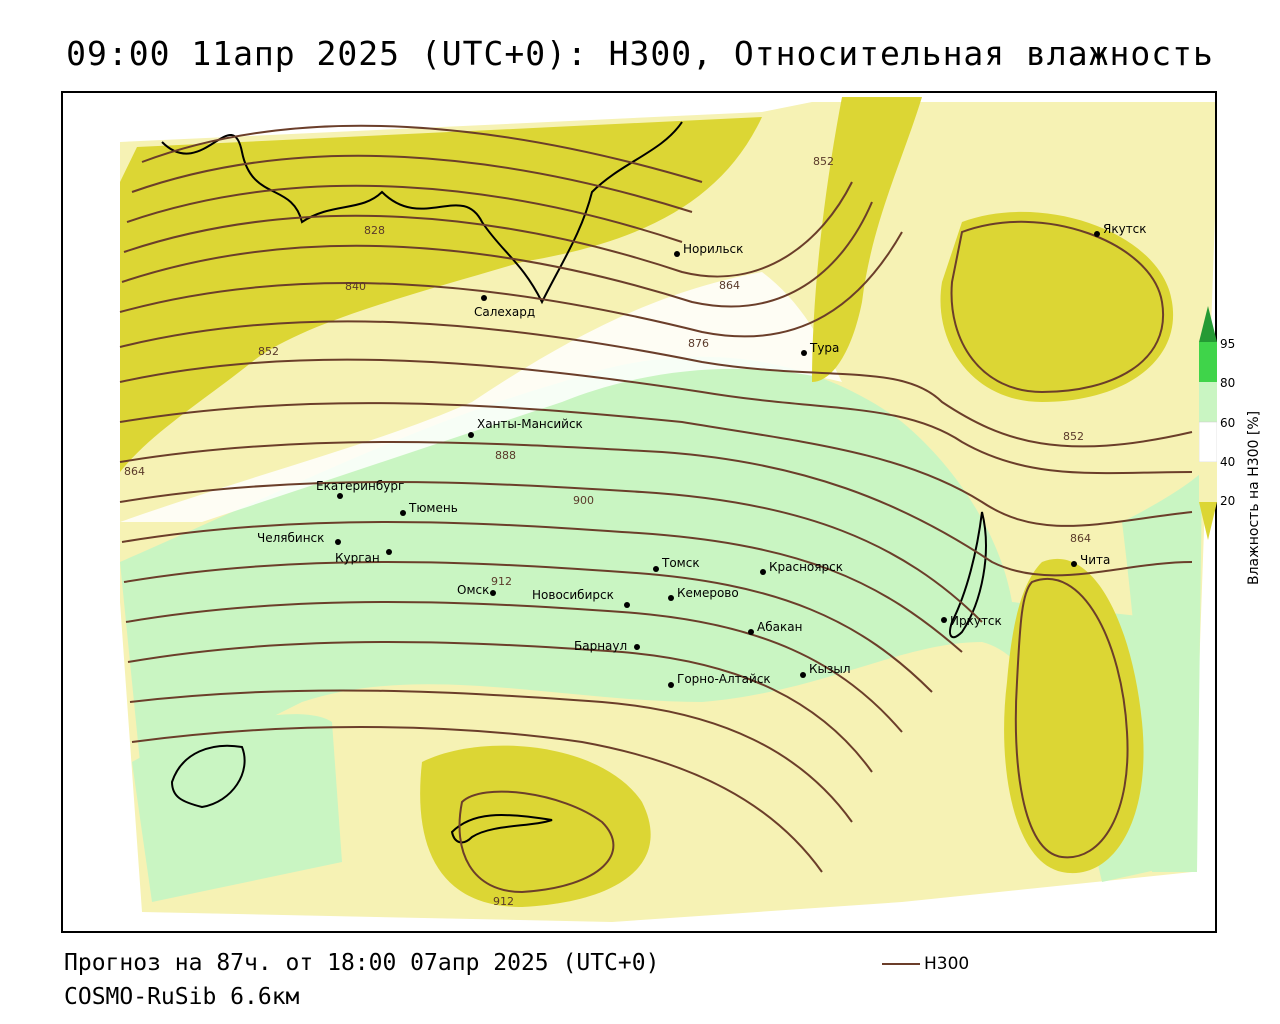  What do you see at coordinates (1228, 501) in the screenshot?
I see `colorbar-tick: 20` at bounding box center [1228, 501].